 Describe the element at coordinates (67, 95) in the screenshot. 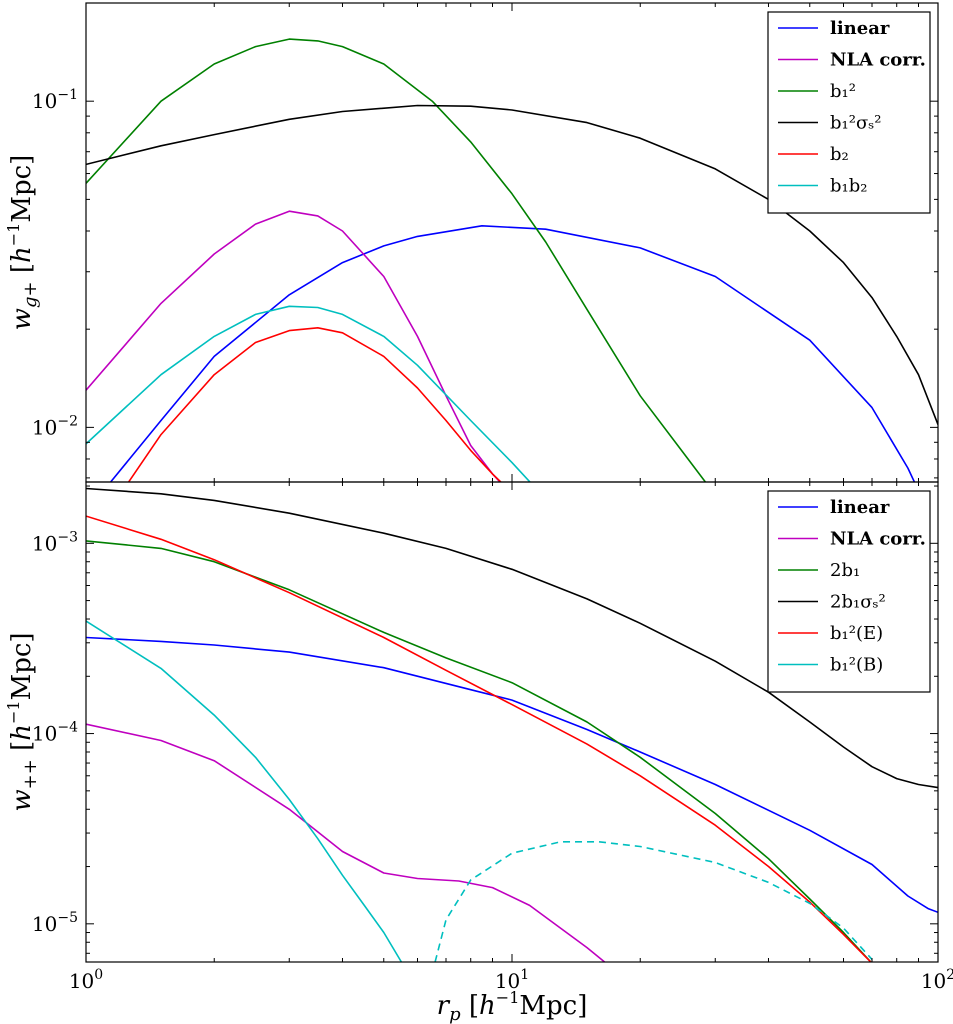

I see `tick-exp: −1` at that location.